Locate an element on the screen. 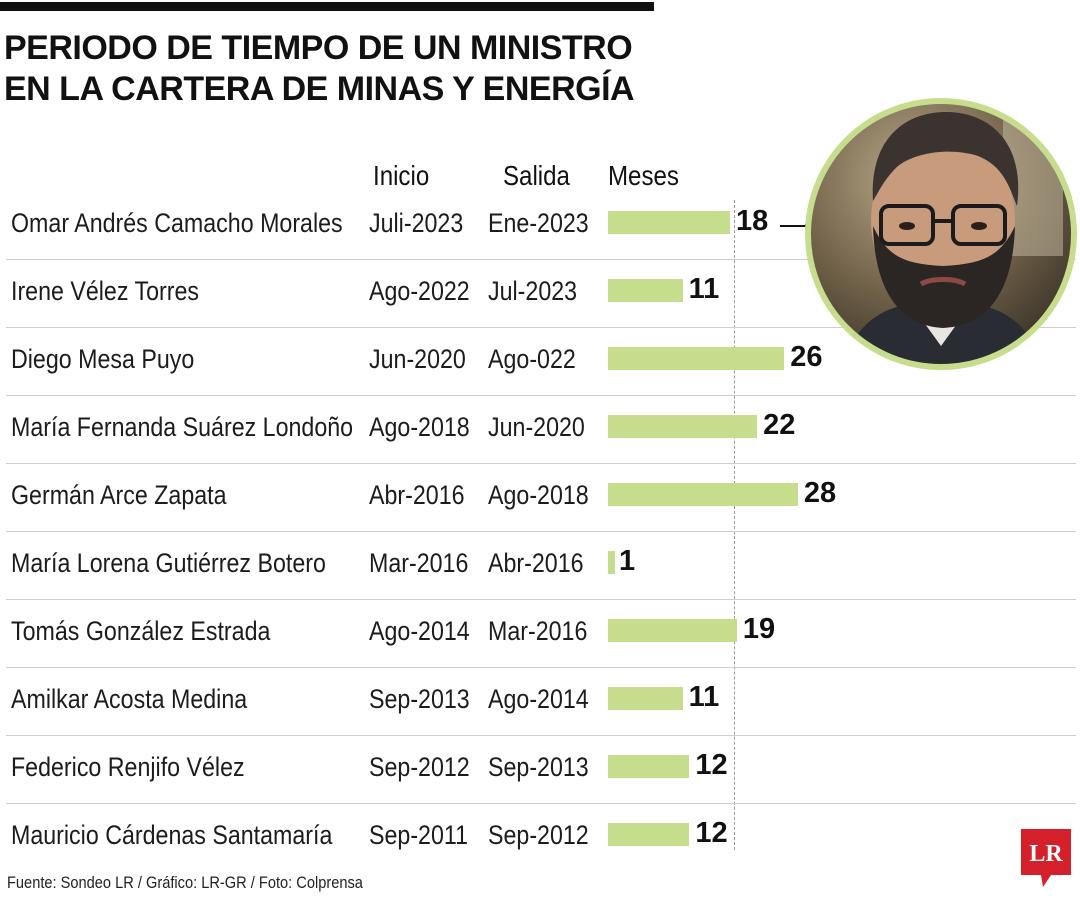  table-row: Tomás González Estrada Ago-2014 Mar-2016 19 is located at coordinates (540, 634).